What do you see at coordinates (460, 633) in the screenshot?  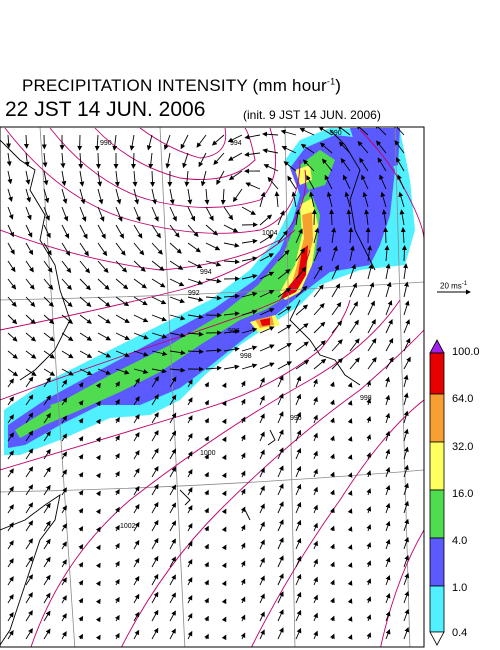 I see `colorbar-label: 0.4` at bounding box center [460, 633].